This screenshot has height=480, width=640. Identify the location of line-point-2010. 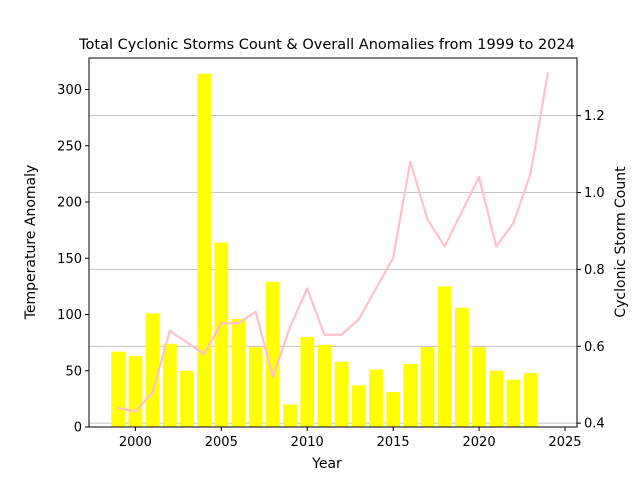
(307, 288).